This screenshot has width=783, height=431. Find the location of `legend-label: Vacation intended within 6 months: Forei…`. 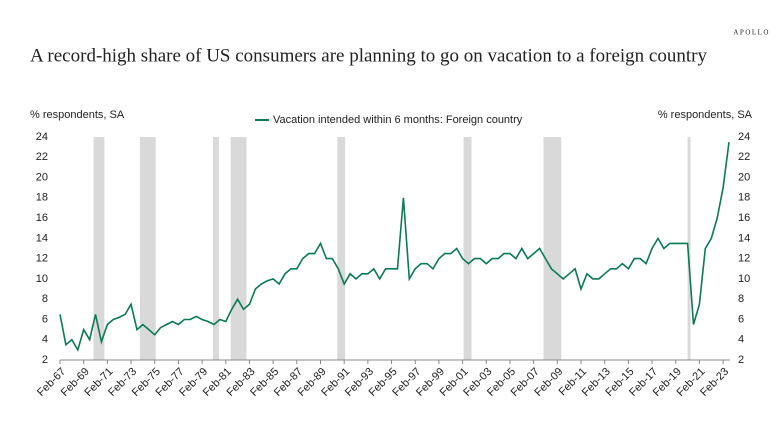

legend-label: Vacation intended within 6 months: Forei… is located at coordinates (398, 120).